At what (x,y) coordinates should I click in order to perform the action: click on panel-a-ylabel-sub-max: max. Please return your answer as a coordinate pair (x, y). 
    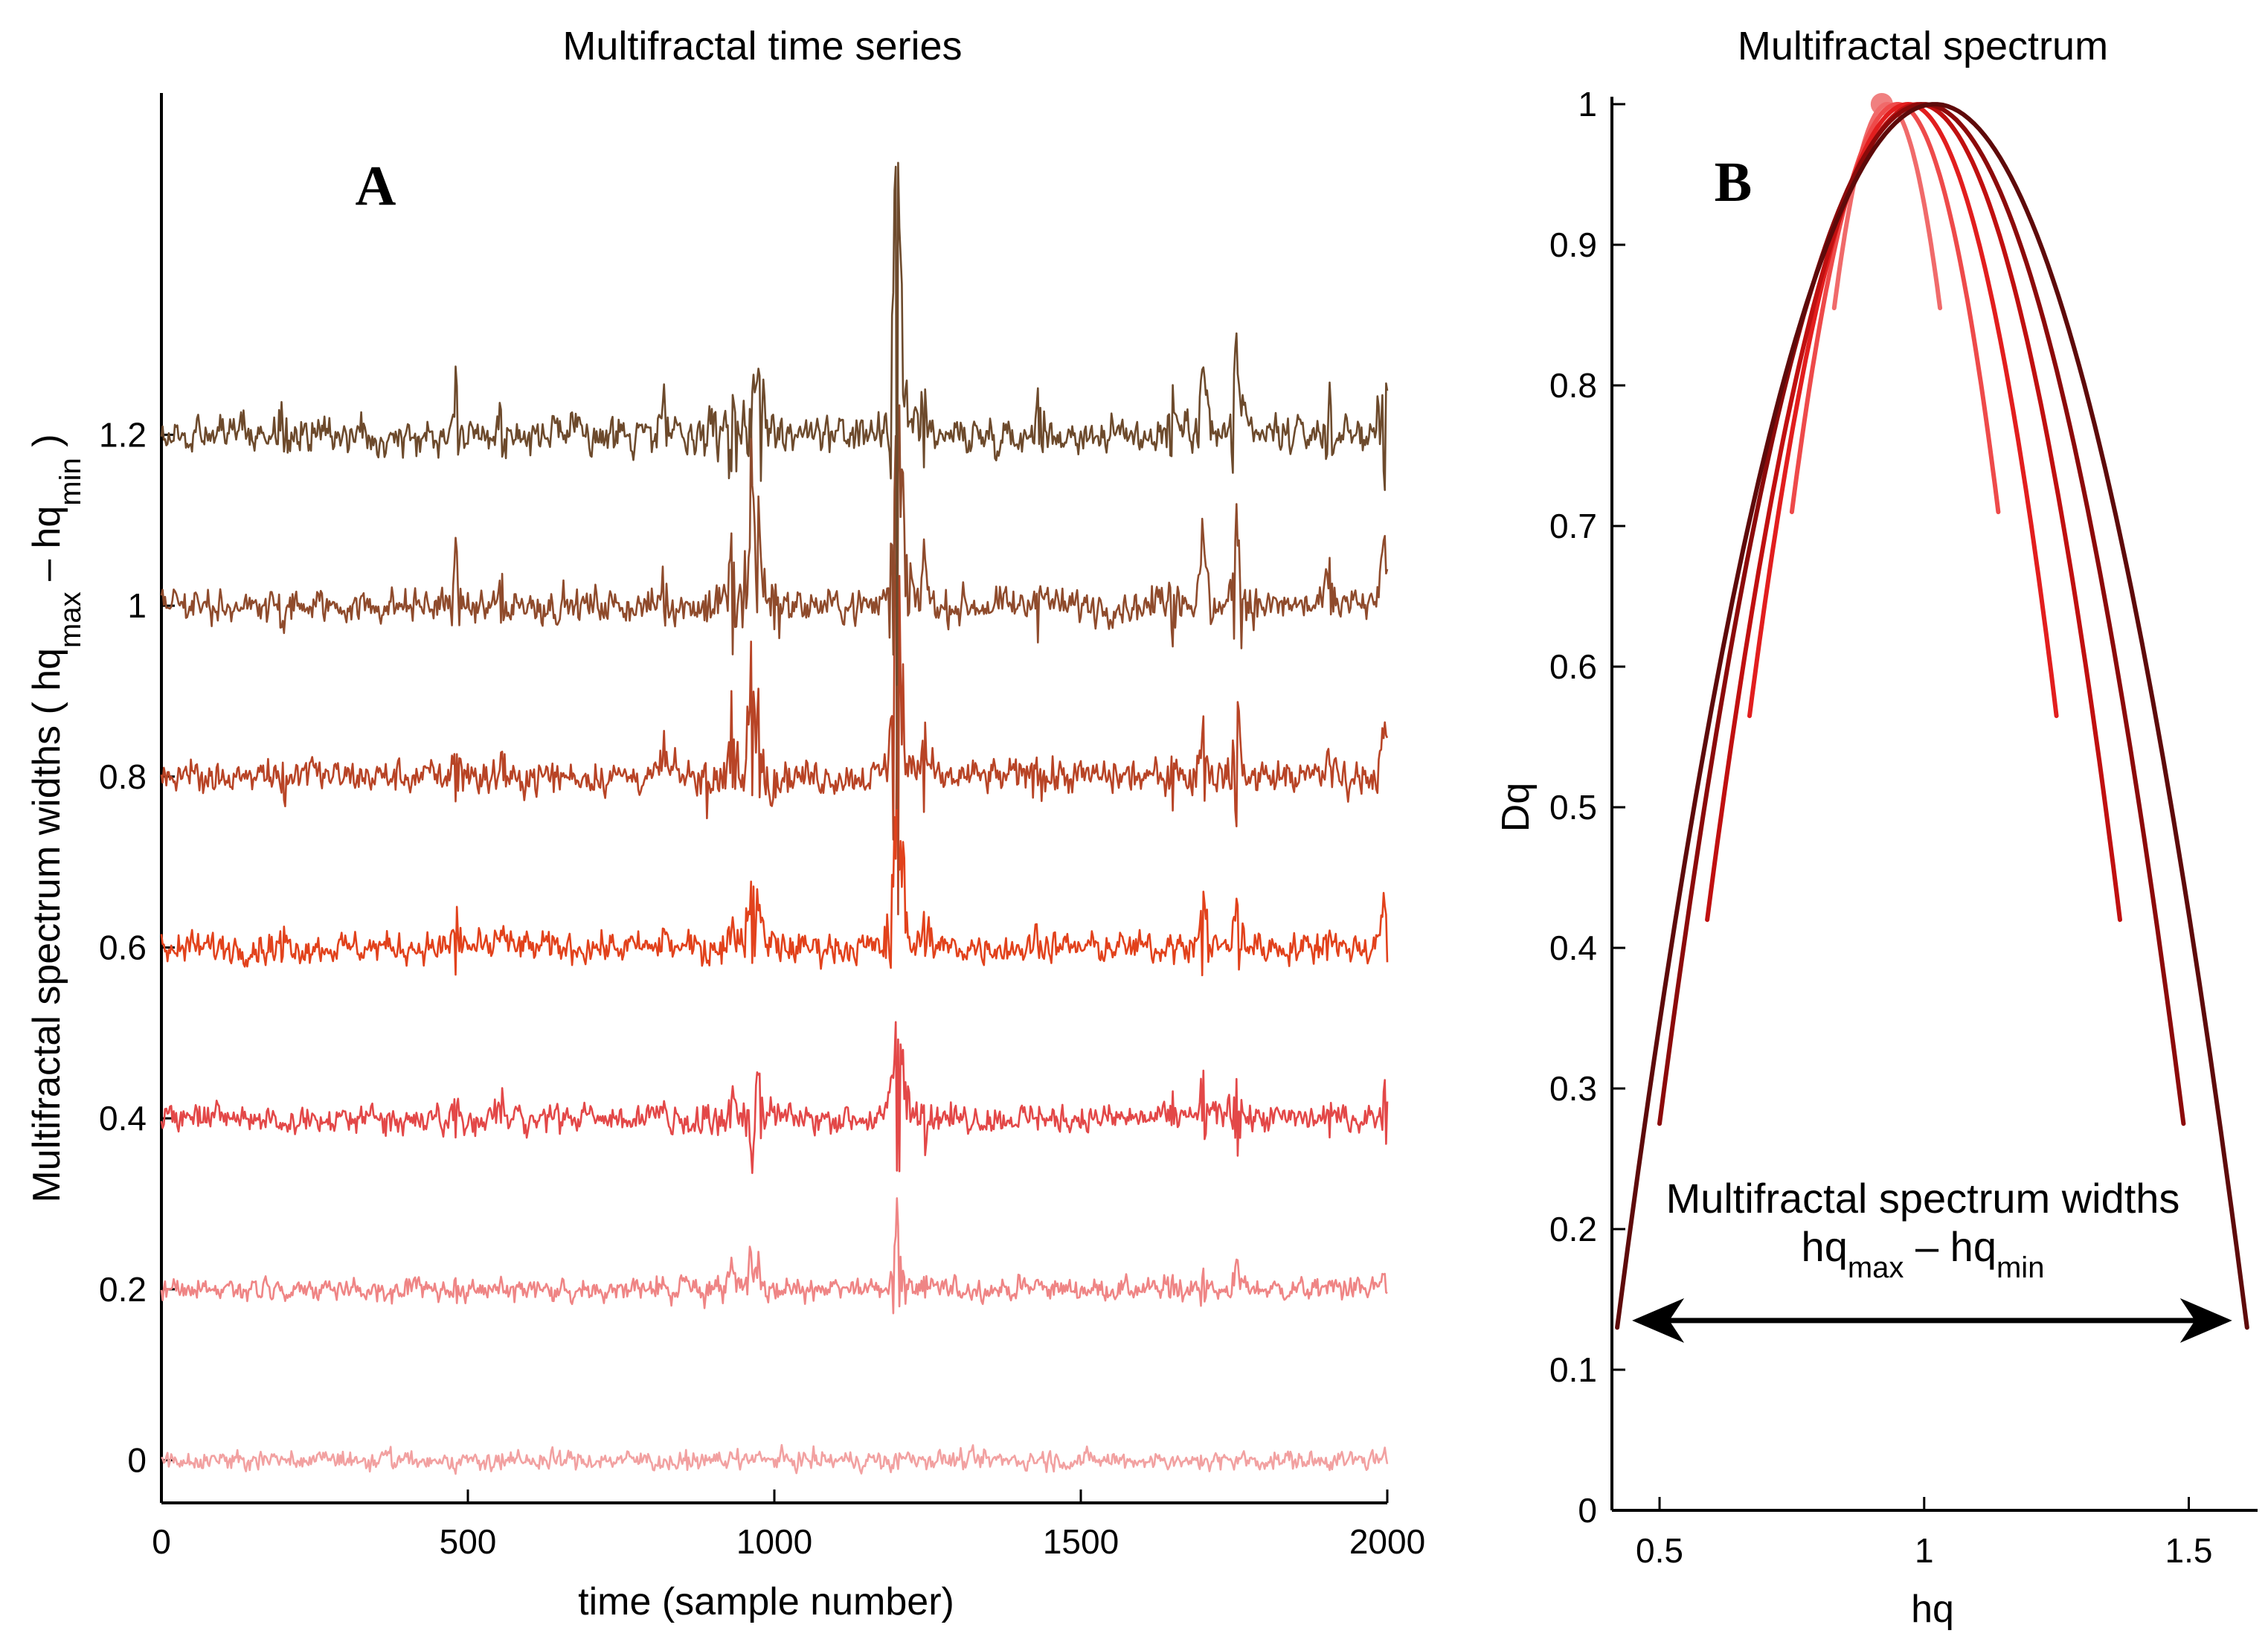
    Looking at the image, I should click on (70, 619).